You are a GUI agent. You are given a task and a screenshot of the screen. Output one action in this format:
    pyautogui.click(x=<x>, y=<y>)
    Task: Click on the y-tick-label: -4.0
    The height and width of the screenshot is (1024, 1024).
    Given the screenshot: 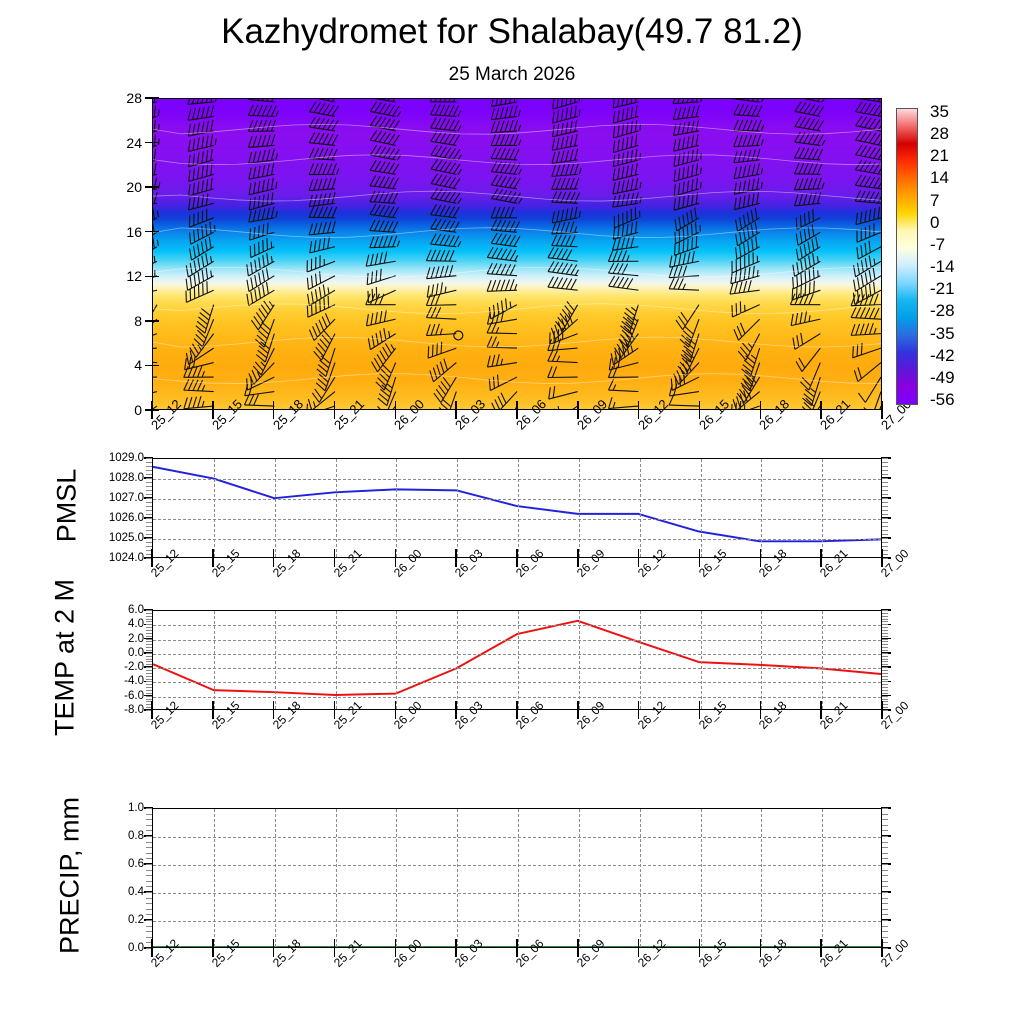 What is the action you would take?
    pyautogui.click(x=134, y=681)
    